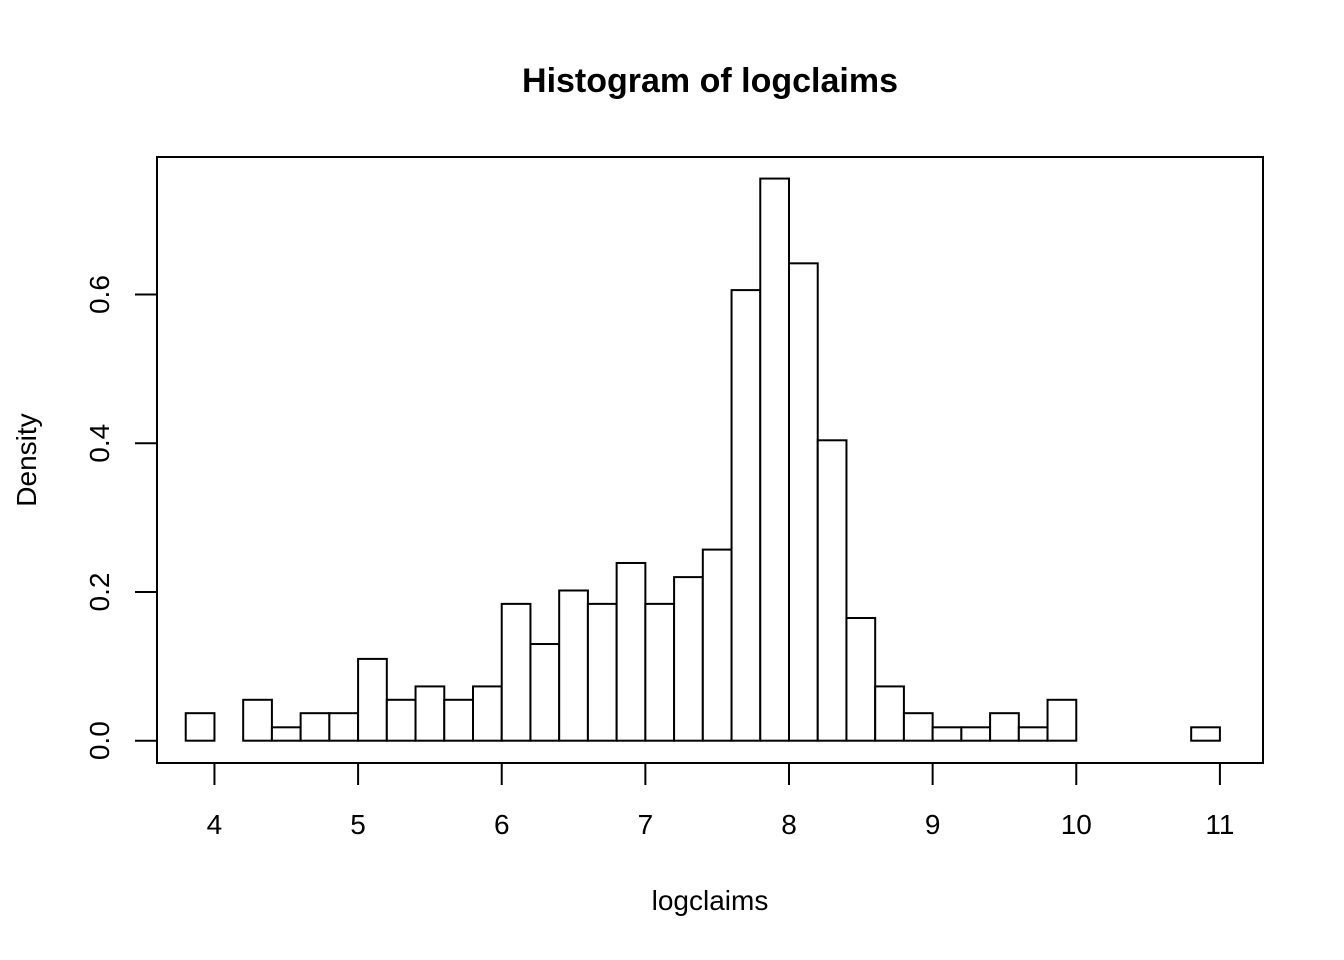 This screenshot has height=960, width=1344. Describe the element at coordinates (99, 443) in the screenshot. I see `y-tick-label: 0.4` at that location.